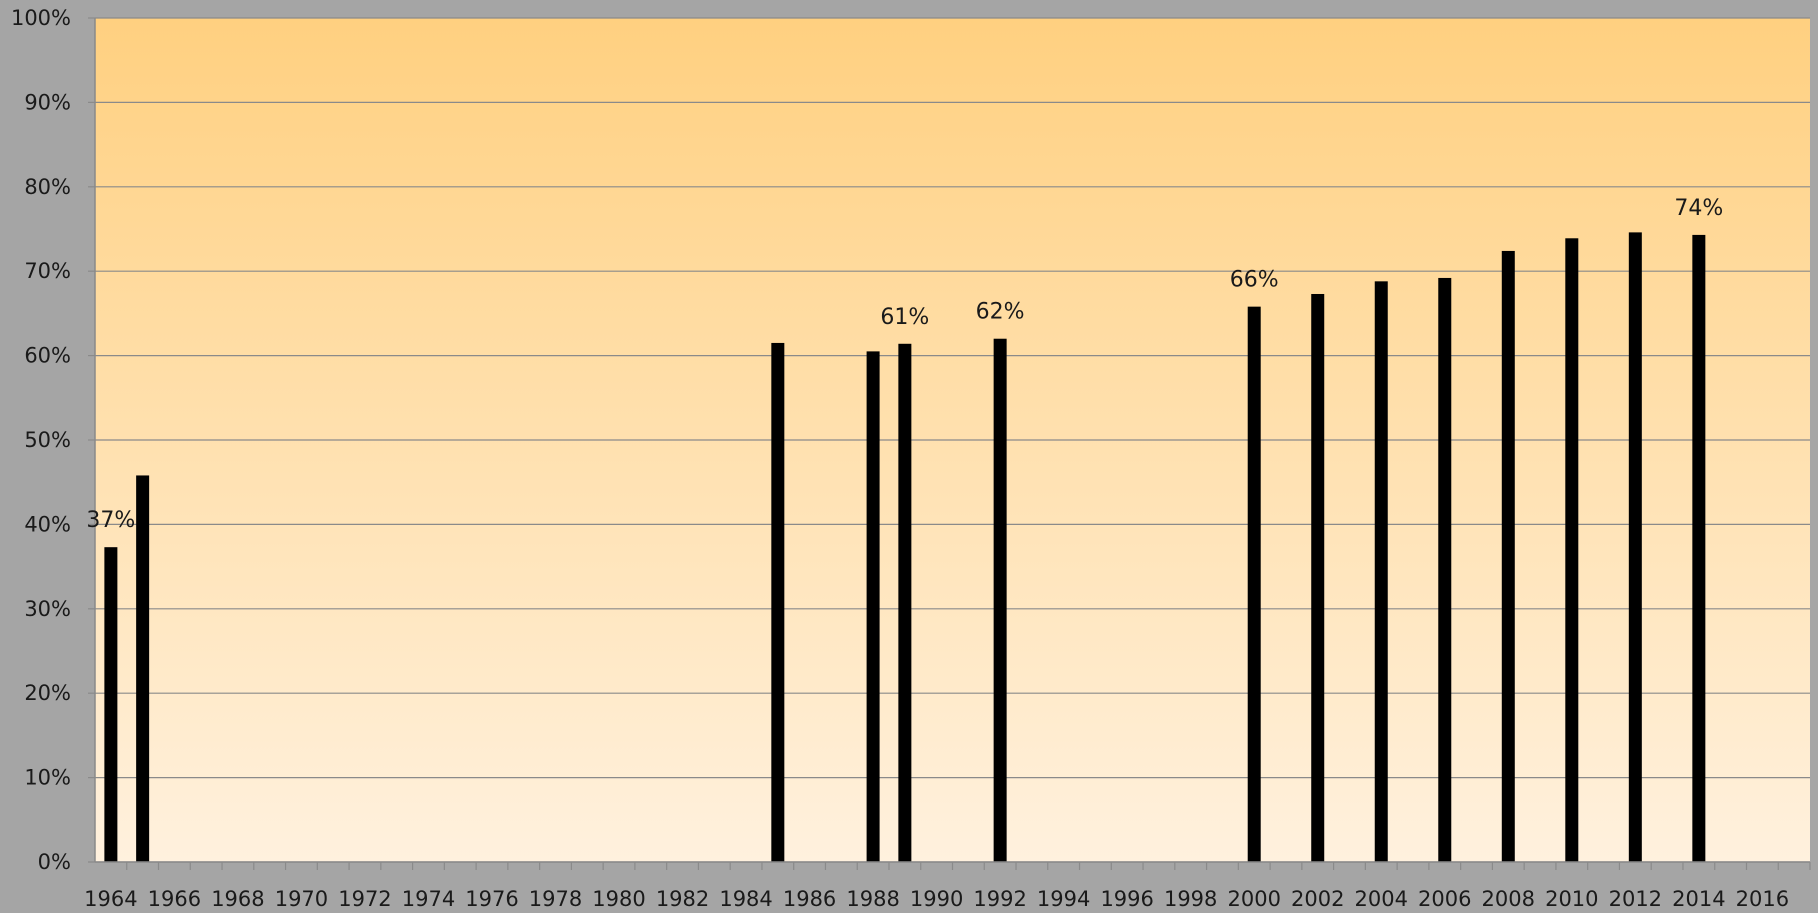  What do you see at coordinates (745, 899) in the screenshot?
I see `x-tick-label: 1984` at bounding box center [745, 899].